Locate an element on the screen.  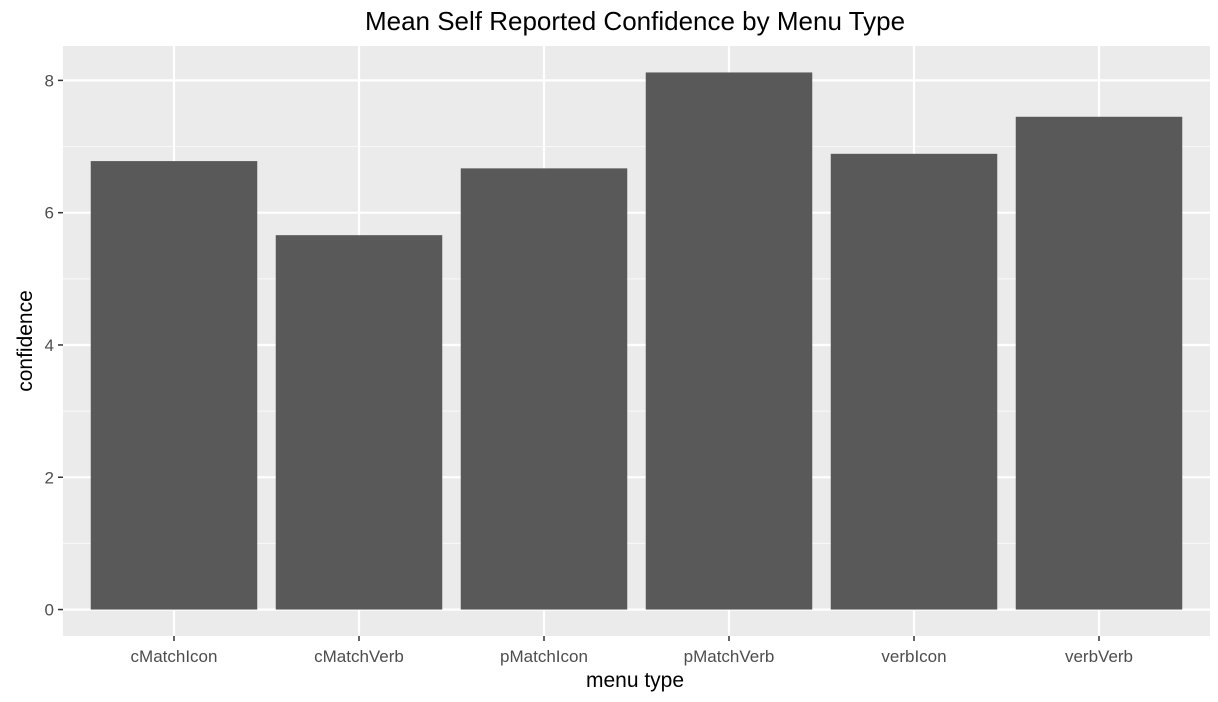
y-axis-title: confidence is located at coordinates (25, 341).